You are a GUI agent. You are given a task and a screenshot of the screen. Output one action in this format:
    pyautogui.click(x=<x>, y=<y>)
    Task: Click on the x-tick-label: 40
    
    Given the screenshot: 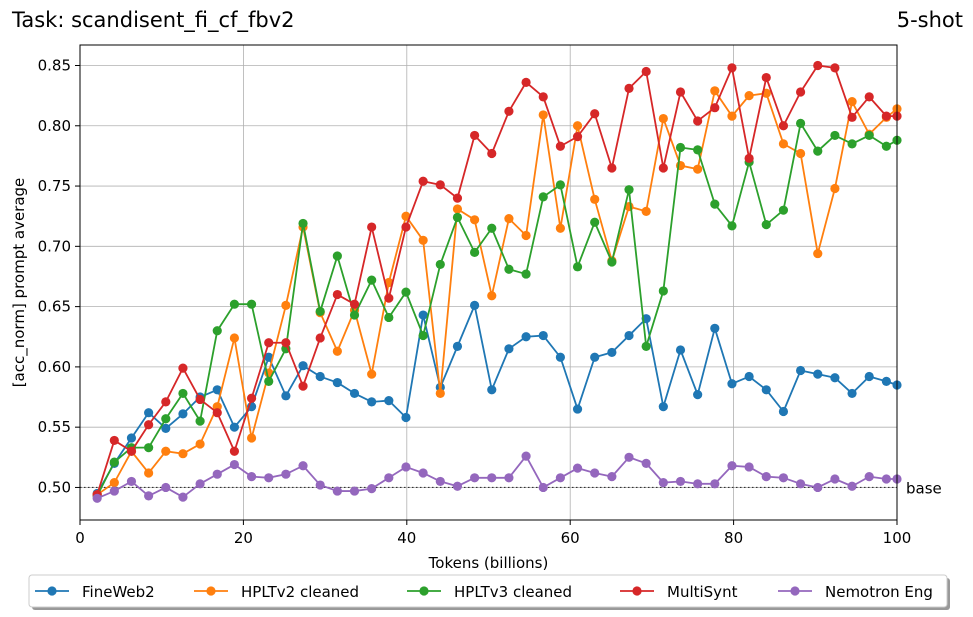 What is the action you would take?
    pyautogui.click(x=406, y=538)
    